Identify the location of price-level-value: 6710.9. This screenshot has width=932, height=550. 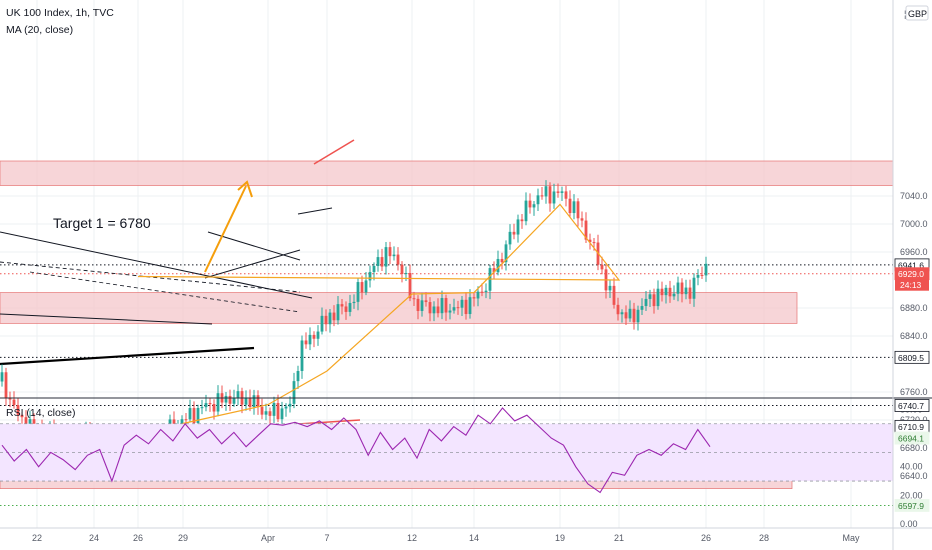
(911, 427).